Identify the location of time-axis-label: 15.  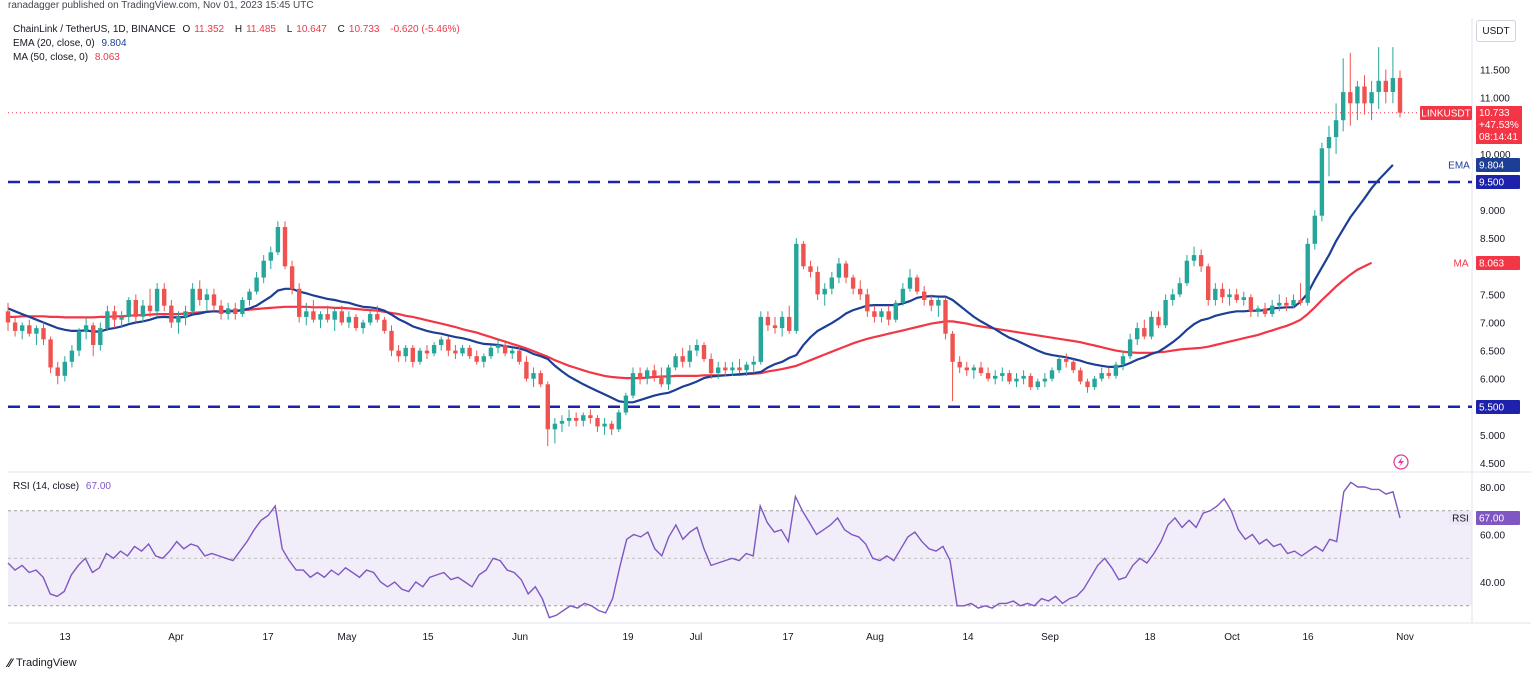
(428, 637).